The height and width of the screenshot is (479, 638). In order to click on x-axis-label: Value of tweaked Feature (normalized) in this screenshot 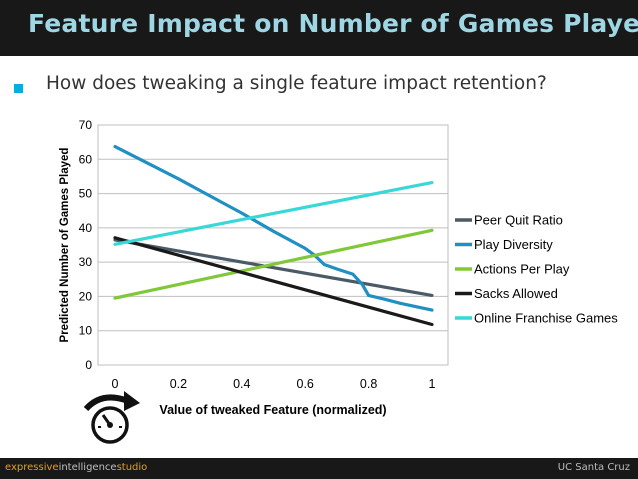, I will do `click(272, 410)`.